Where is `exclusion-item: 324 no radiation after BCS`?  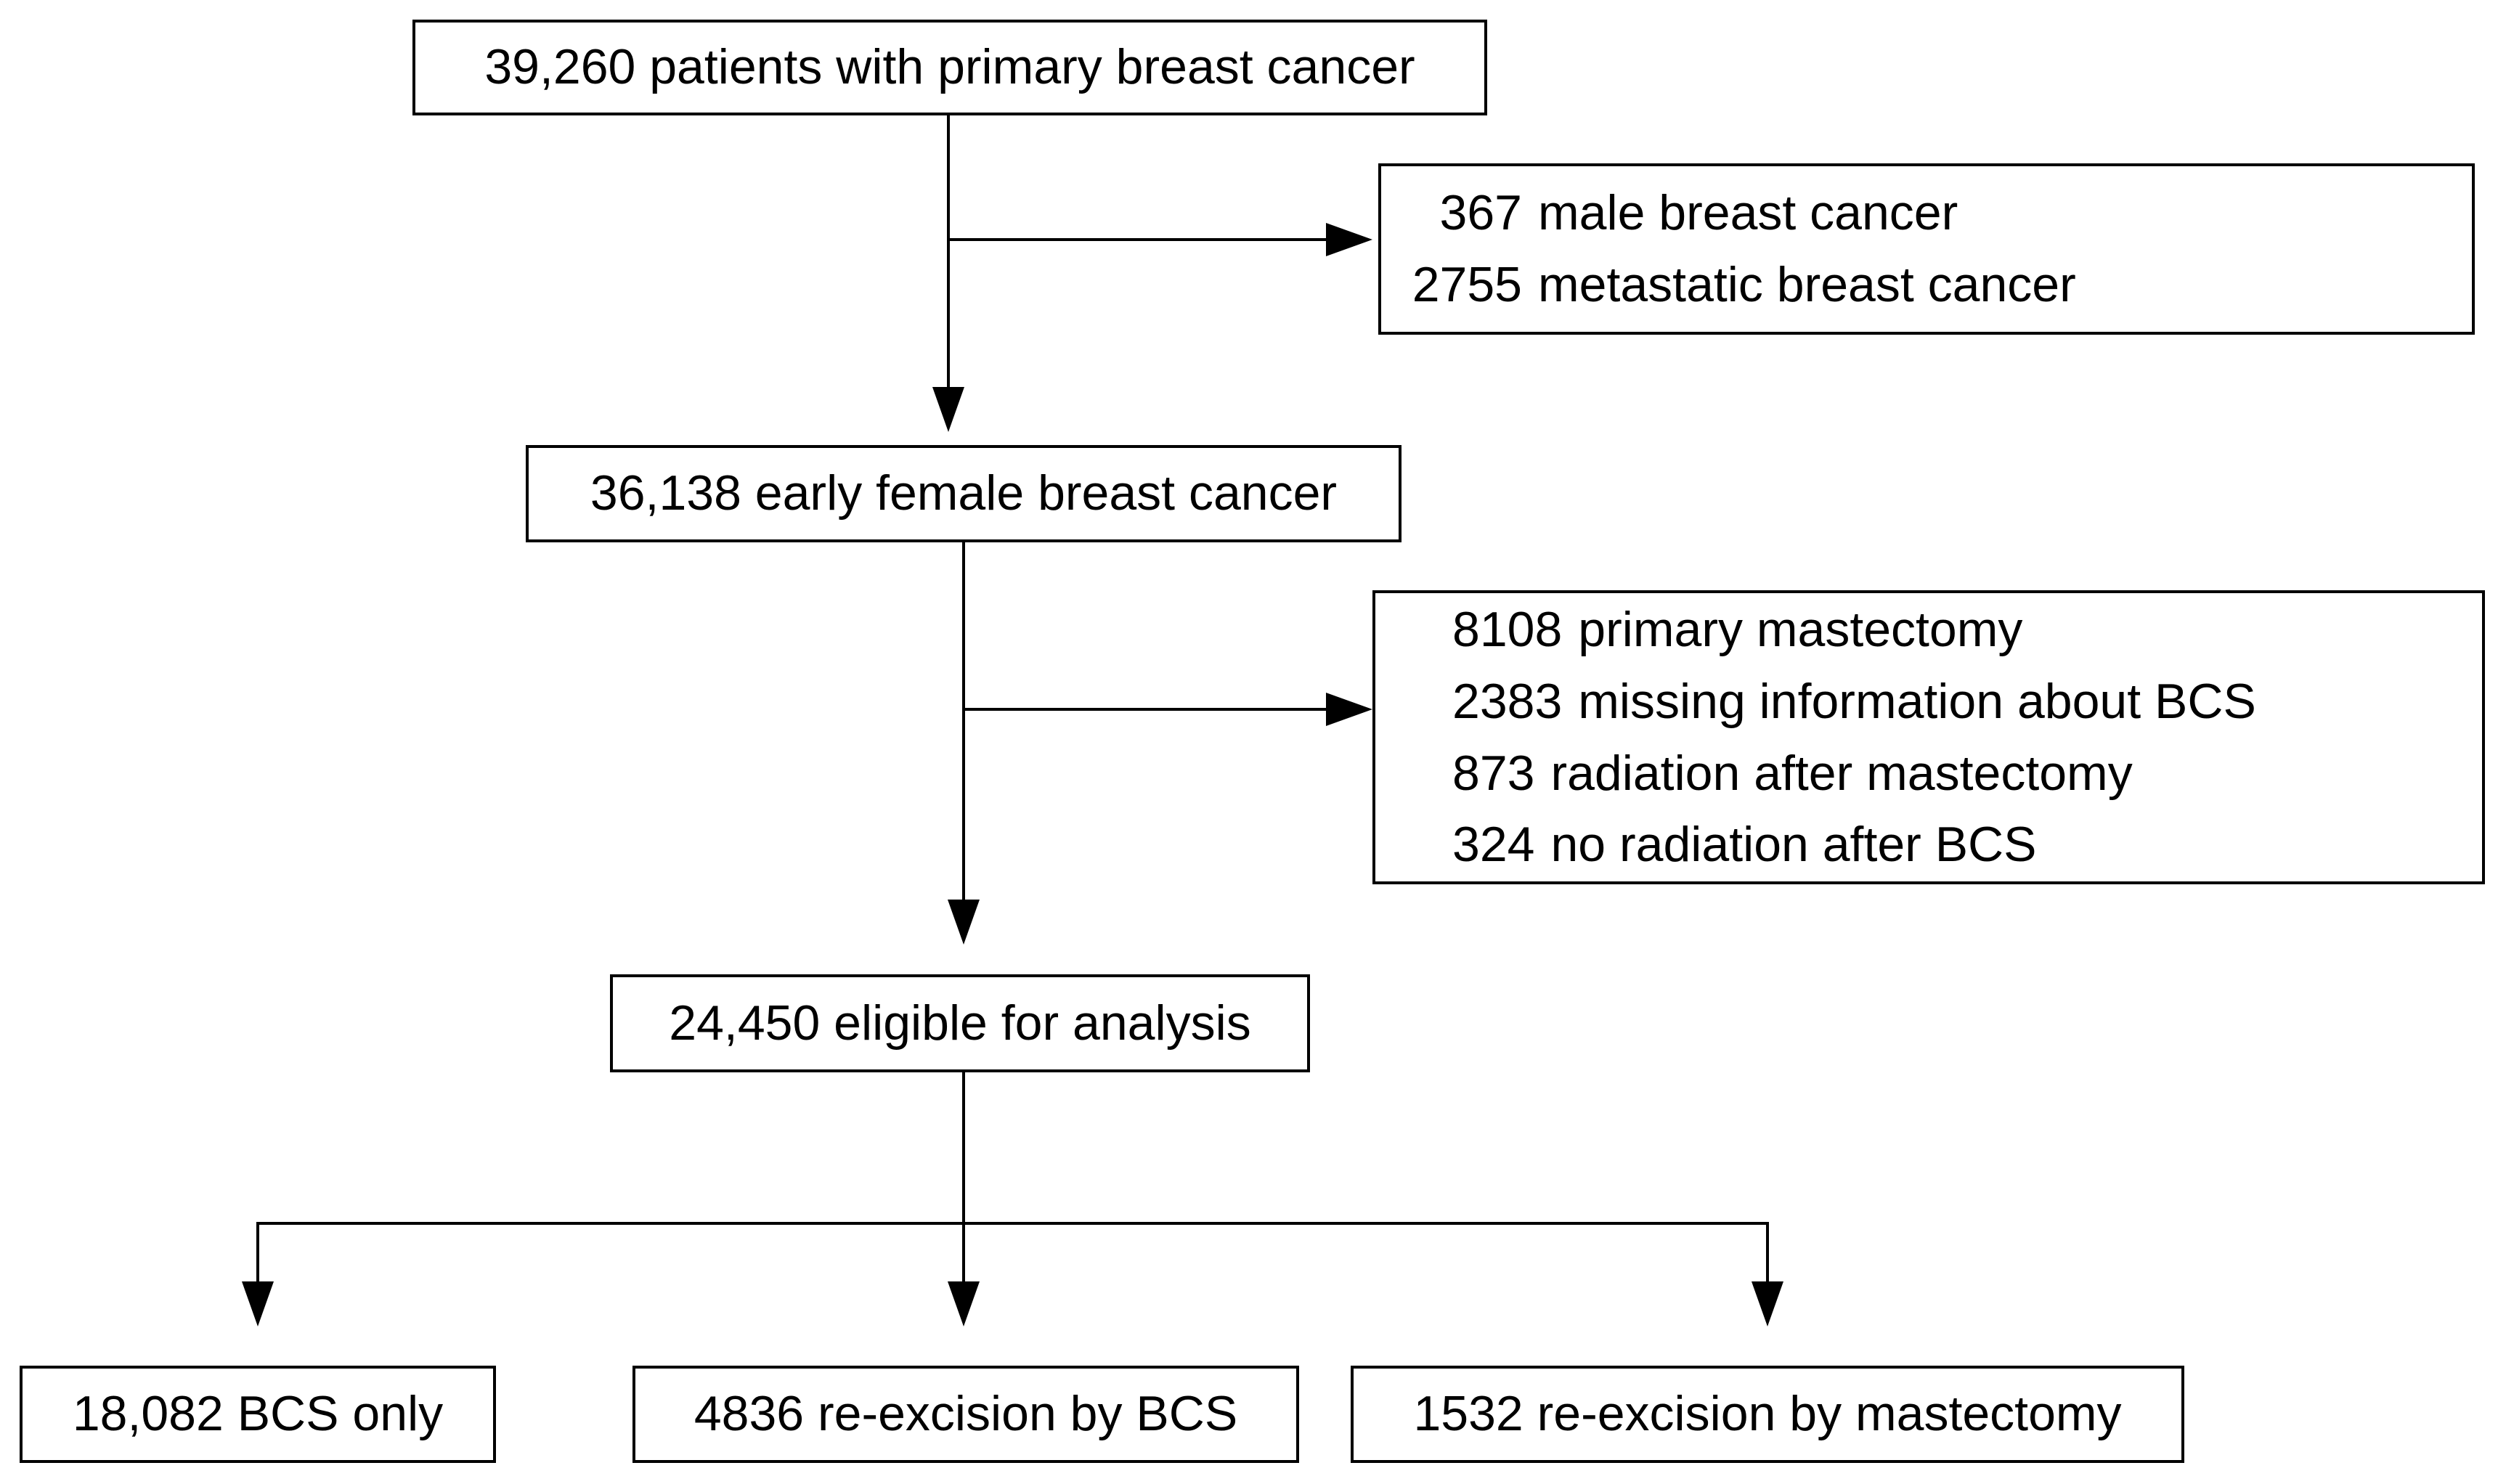 exclusion-item: 324 no radiation after BCS is located at coordinates (1967, 845).